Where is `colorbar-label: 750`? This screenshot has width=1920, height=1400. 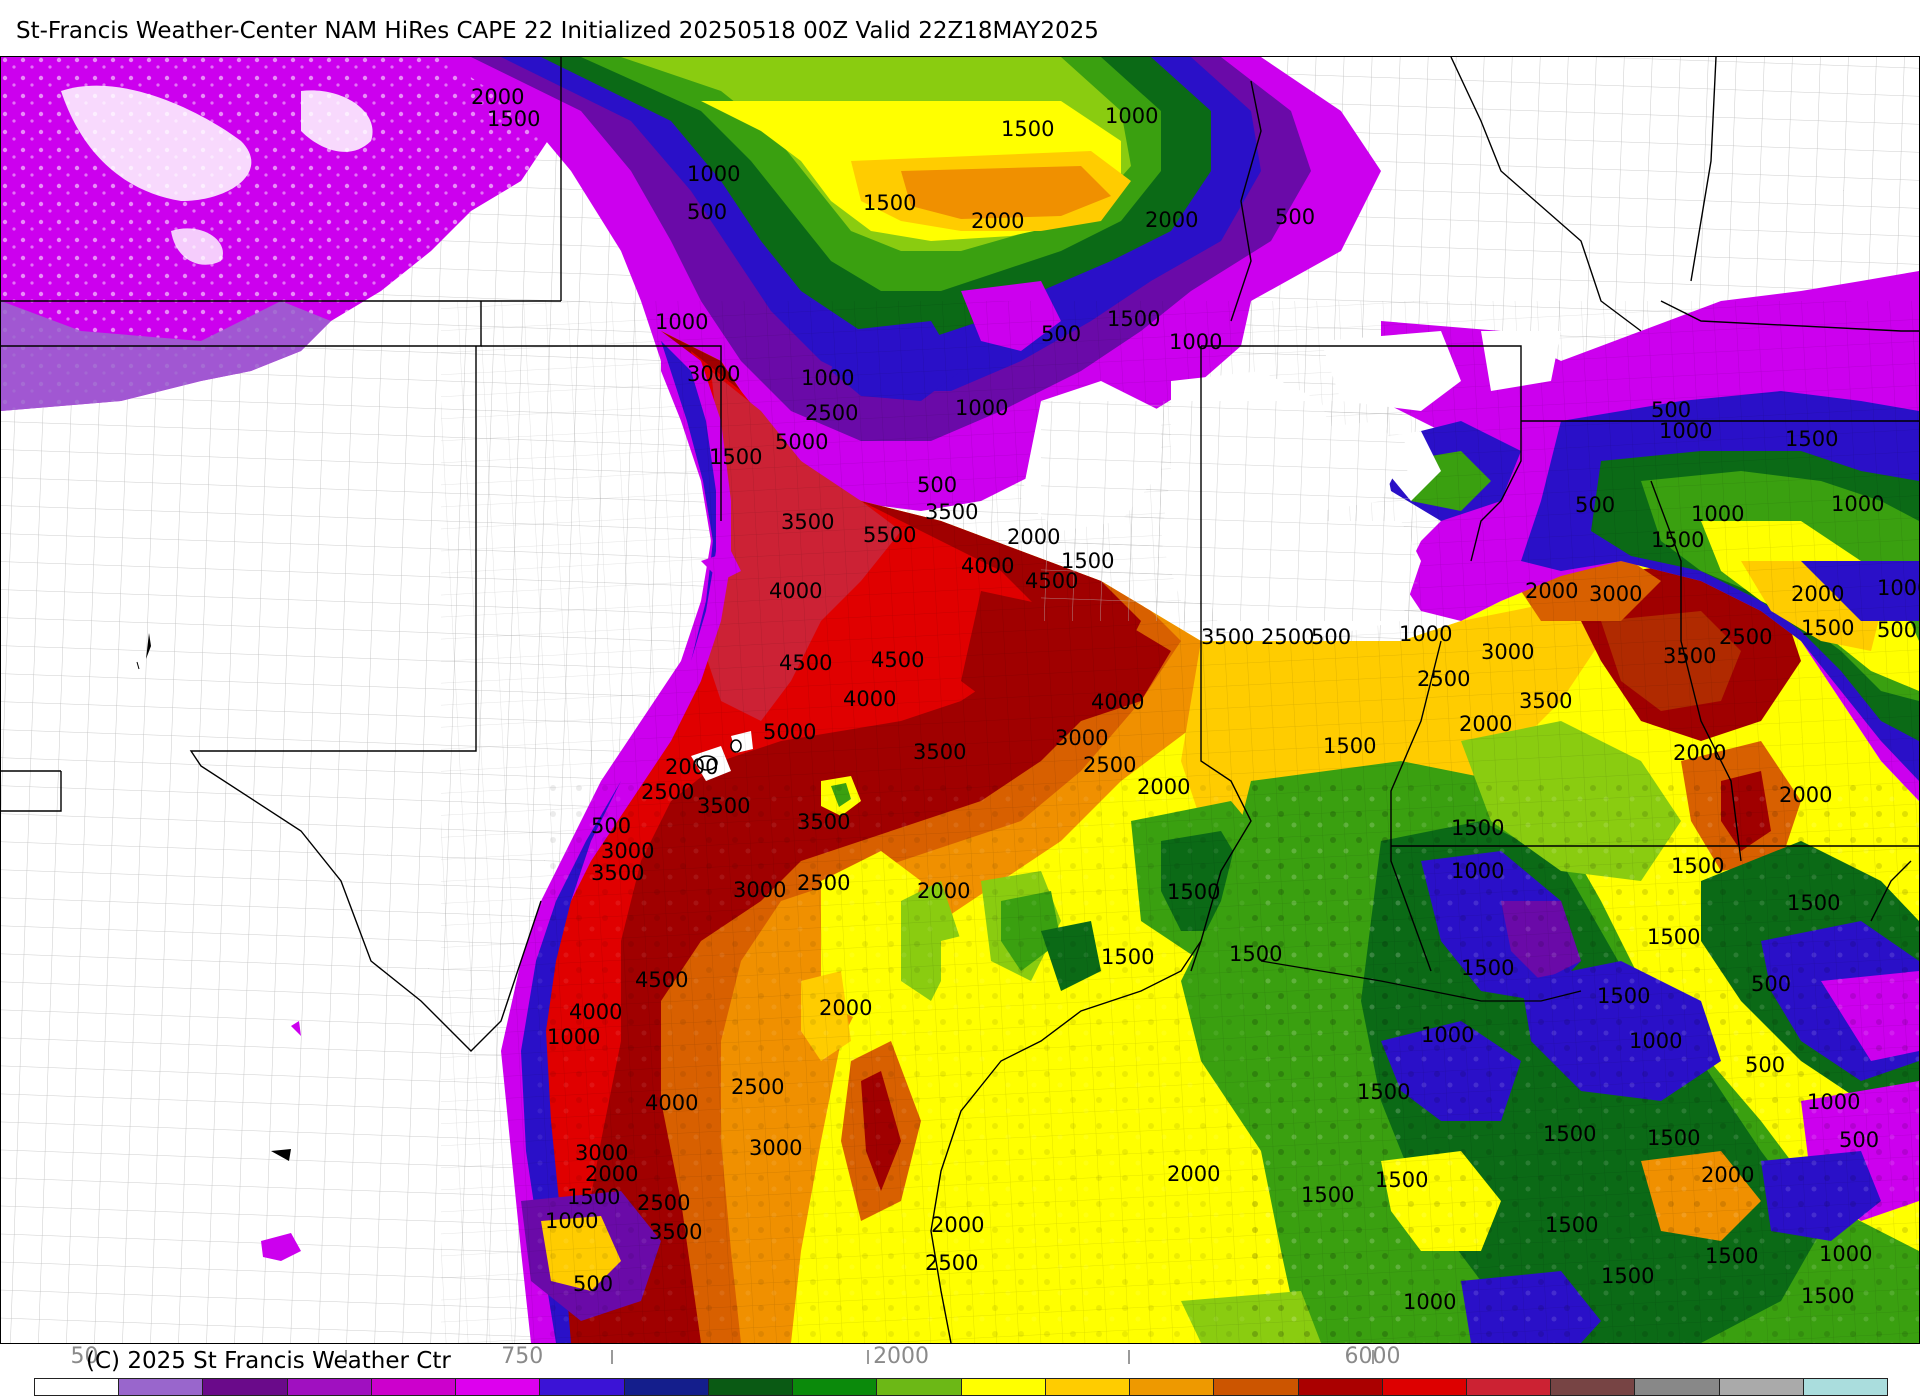
colorbar-label: 750 is located at coordinates (522, 1356).